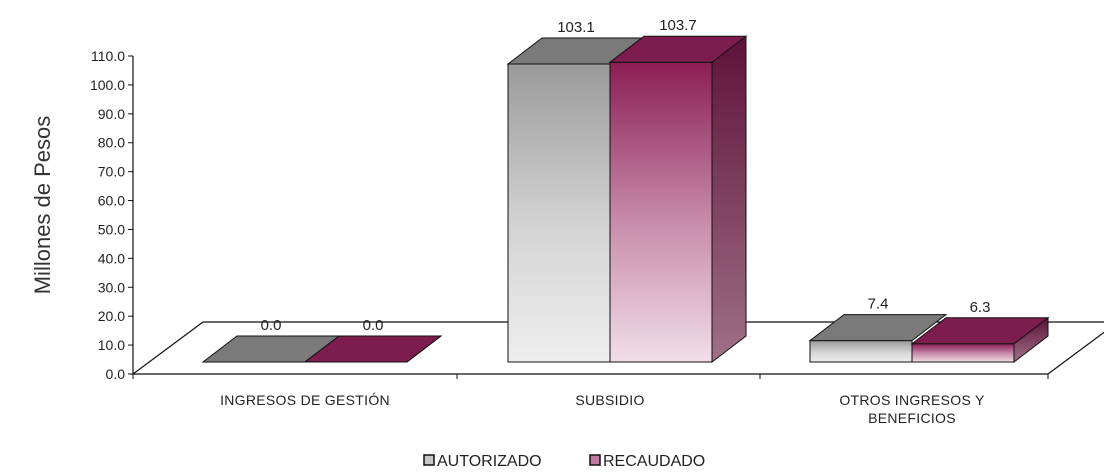  Describe the element at coordinates (609, 400) in the screenshot. I see `x-category-label: SUBSIDIO` at that location.